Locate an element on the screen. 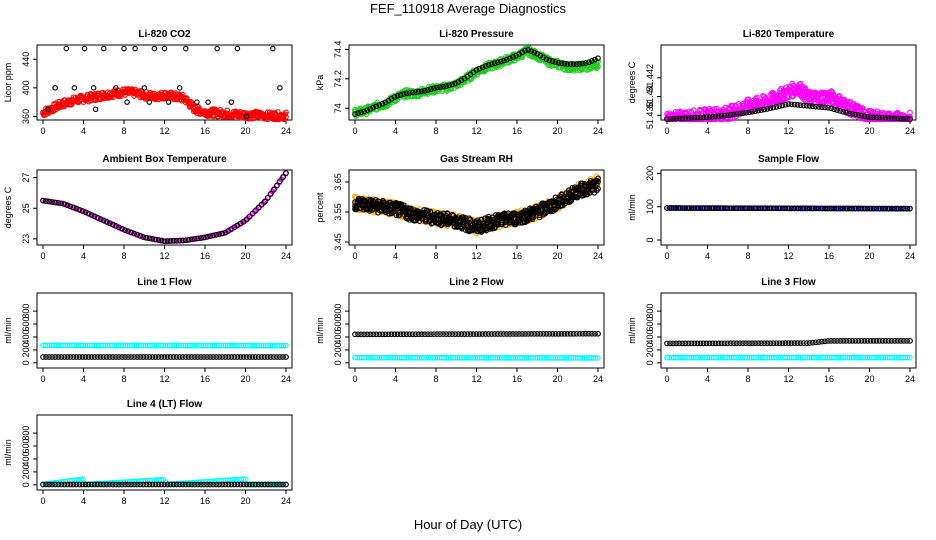  y-tick-label: 74.2 is located at coordinates (338, 79).